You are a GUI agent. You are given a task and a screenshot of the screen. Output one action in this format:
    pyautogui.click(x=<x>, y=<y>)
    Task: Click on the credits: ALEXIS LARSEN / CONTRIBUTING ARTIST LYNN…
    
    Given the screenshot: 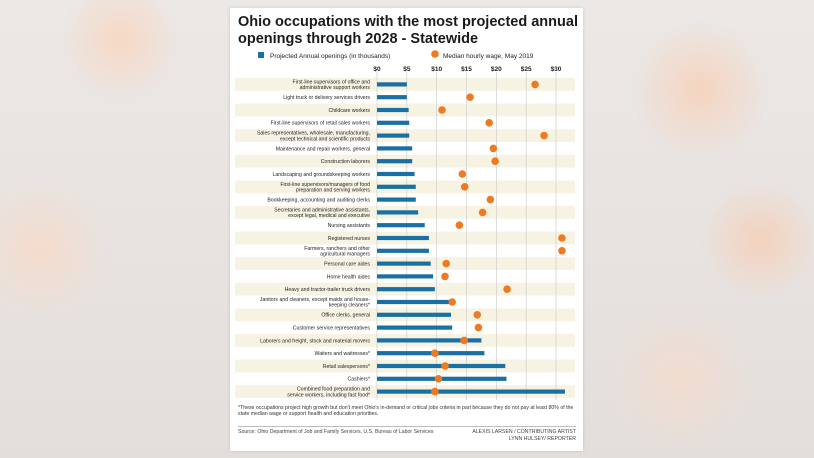 What is the action you would take?
    pyautogui.click(x=506, y=436)
    